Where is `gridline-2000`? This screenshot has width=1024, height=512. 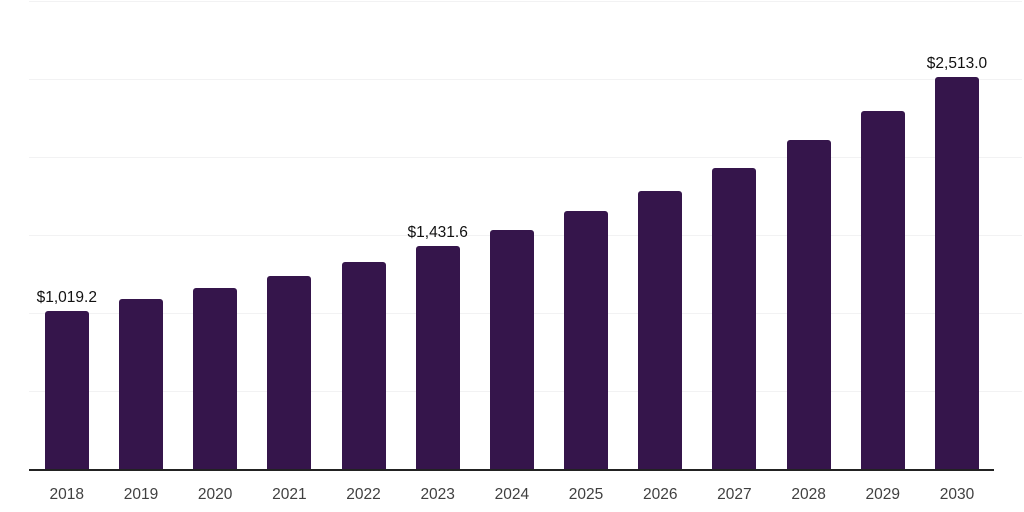 gridline-2000 is located at coordinates (525, 157).